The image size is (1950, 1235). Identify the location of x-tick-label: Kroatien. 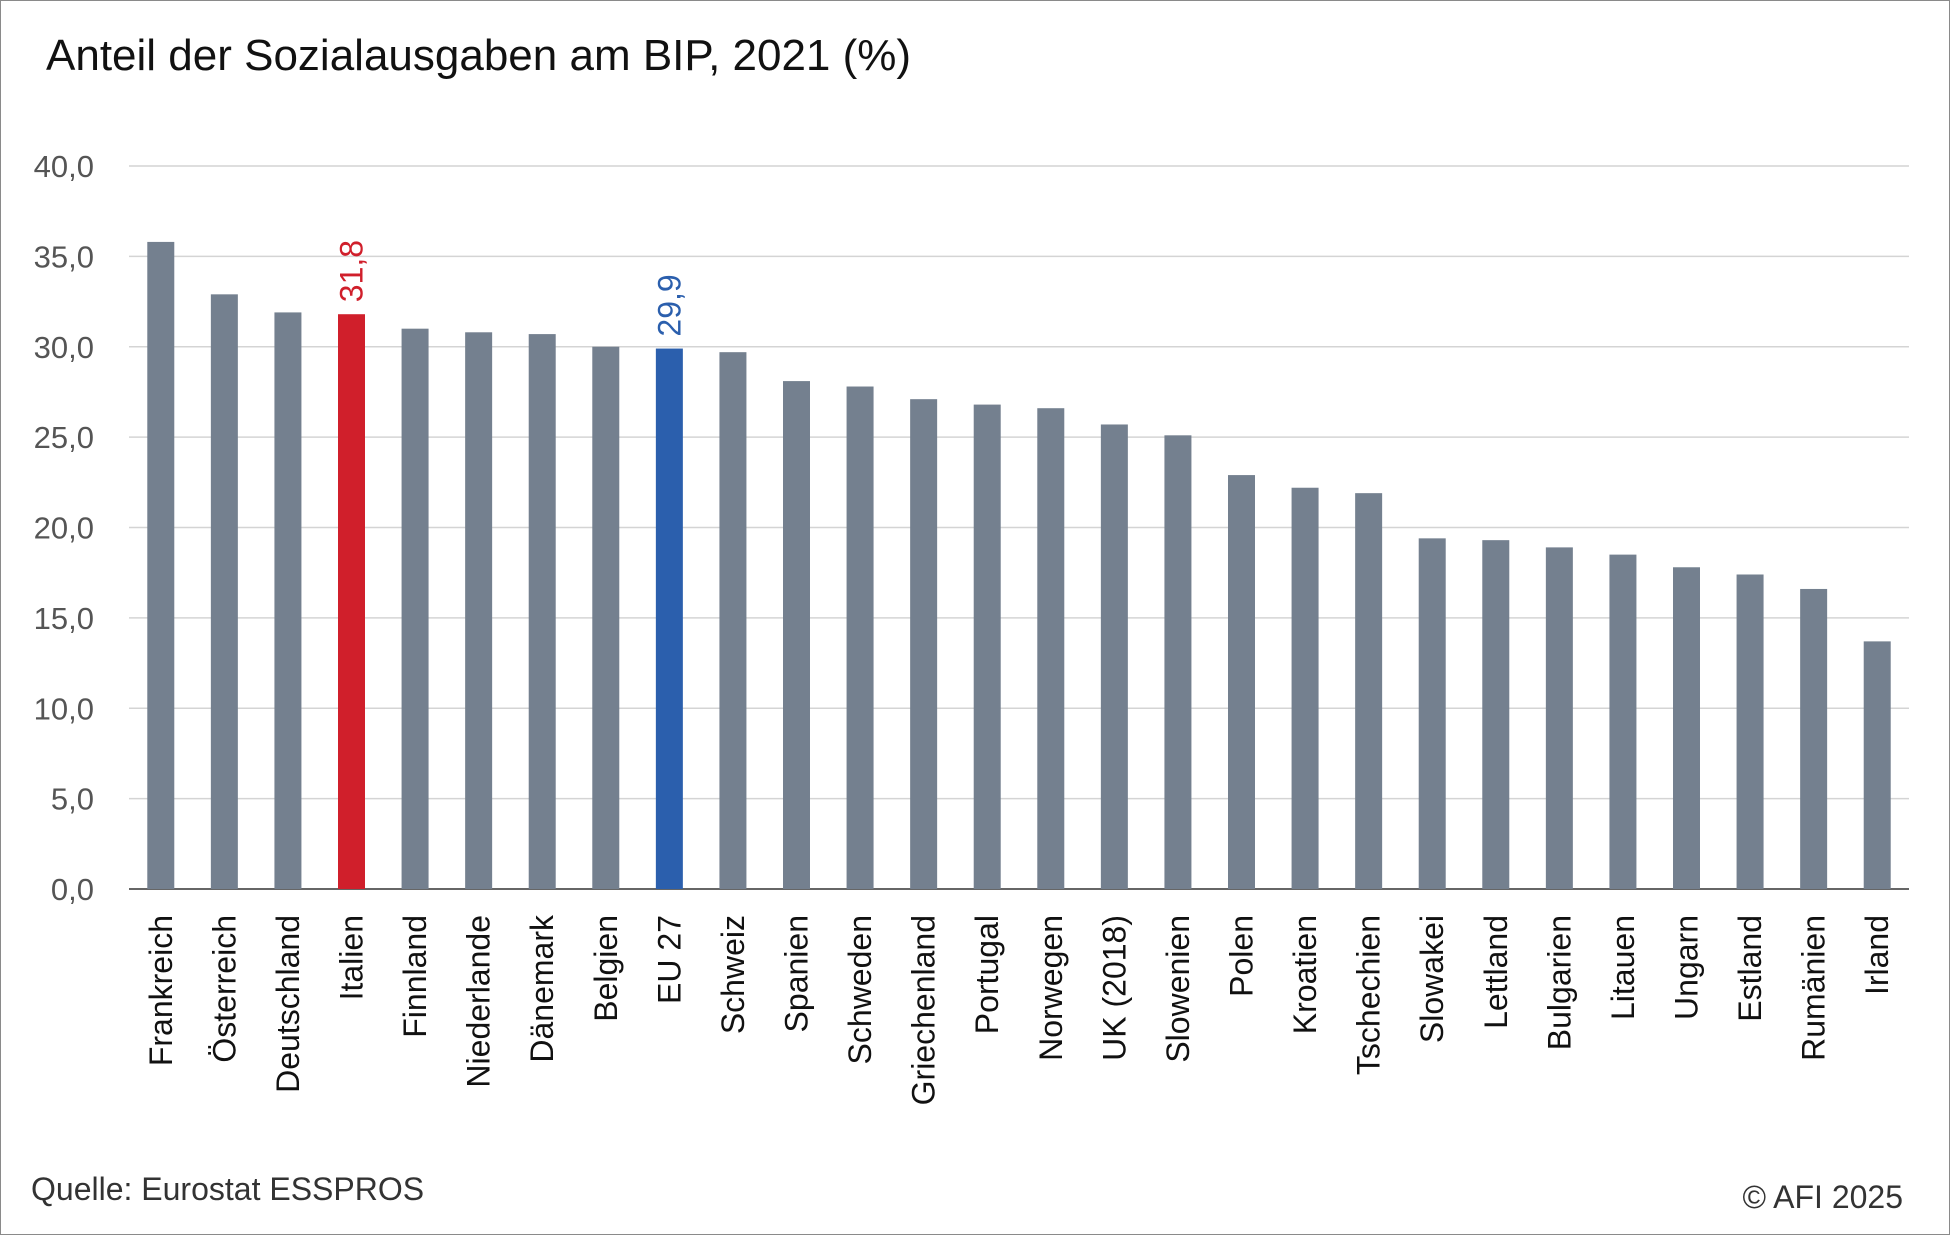
(1305, 974).